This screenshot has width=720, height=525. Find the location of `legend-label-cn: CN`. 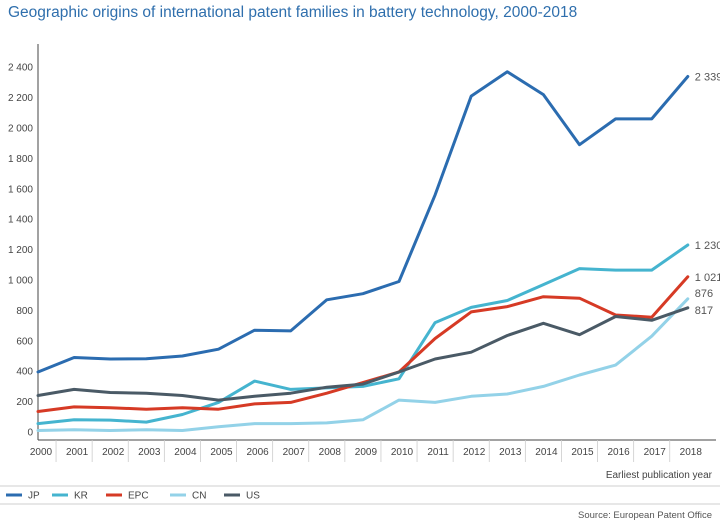

legend-label-cn: CN is located at coordinates (199, 496).